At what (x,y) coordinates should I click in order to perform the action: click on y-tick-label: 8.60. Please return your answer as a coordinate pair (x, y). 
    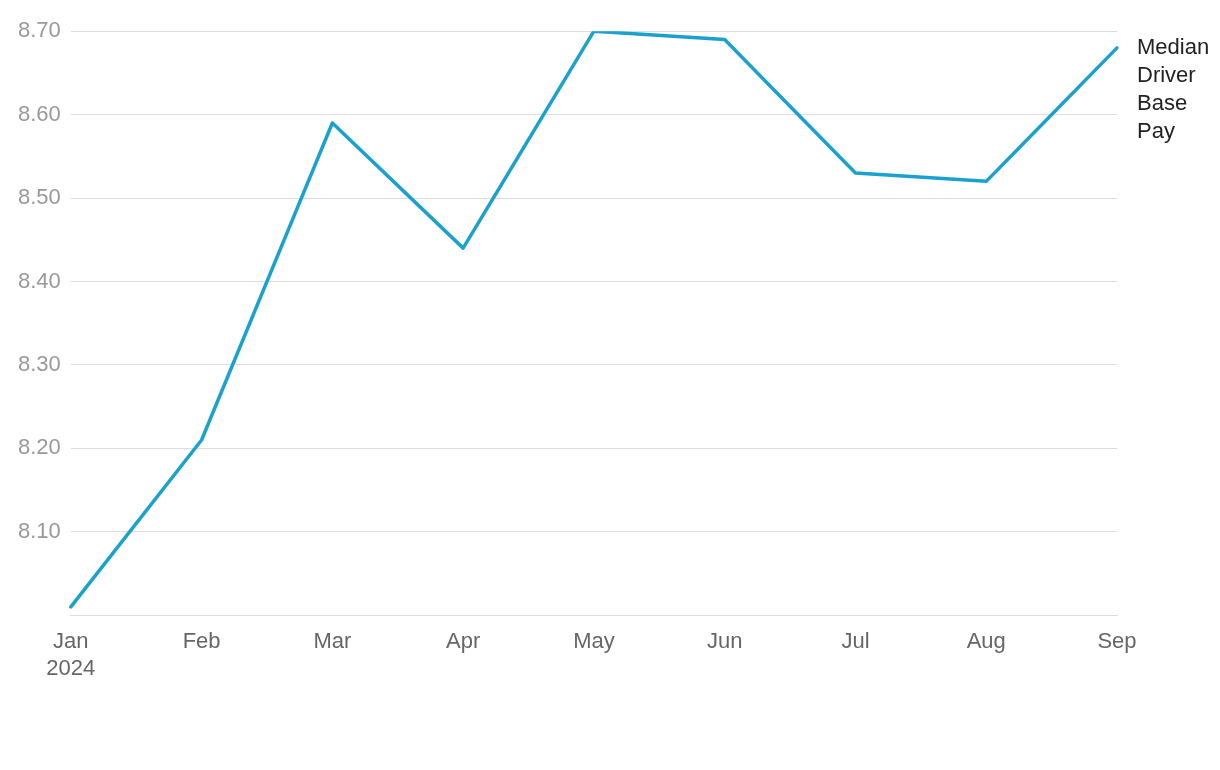
    Looking at the image, I should click on (39, 113).